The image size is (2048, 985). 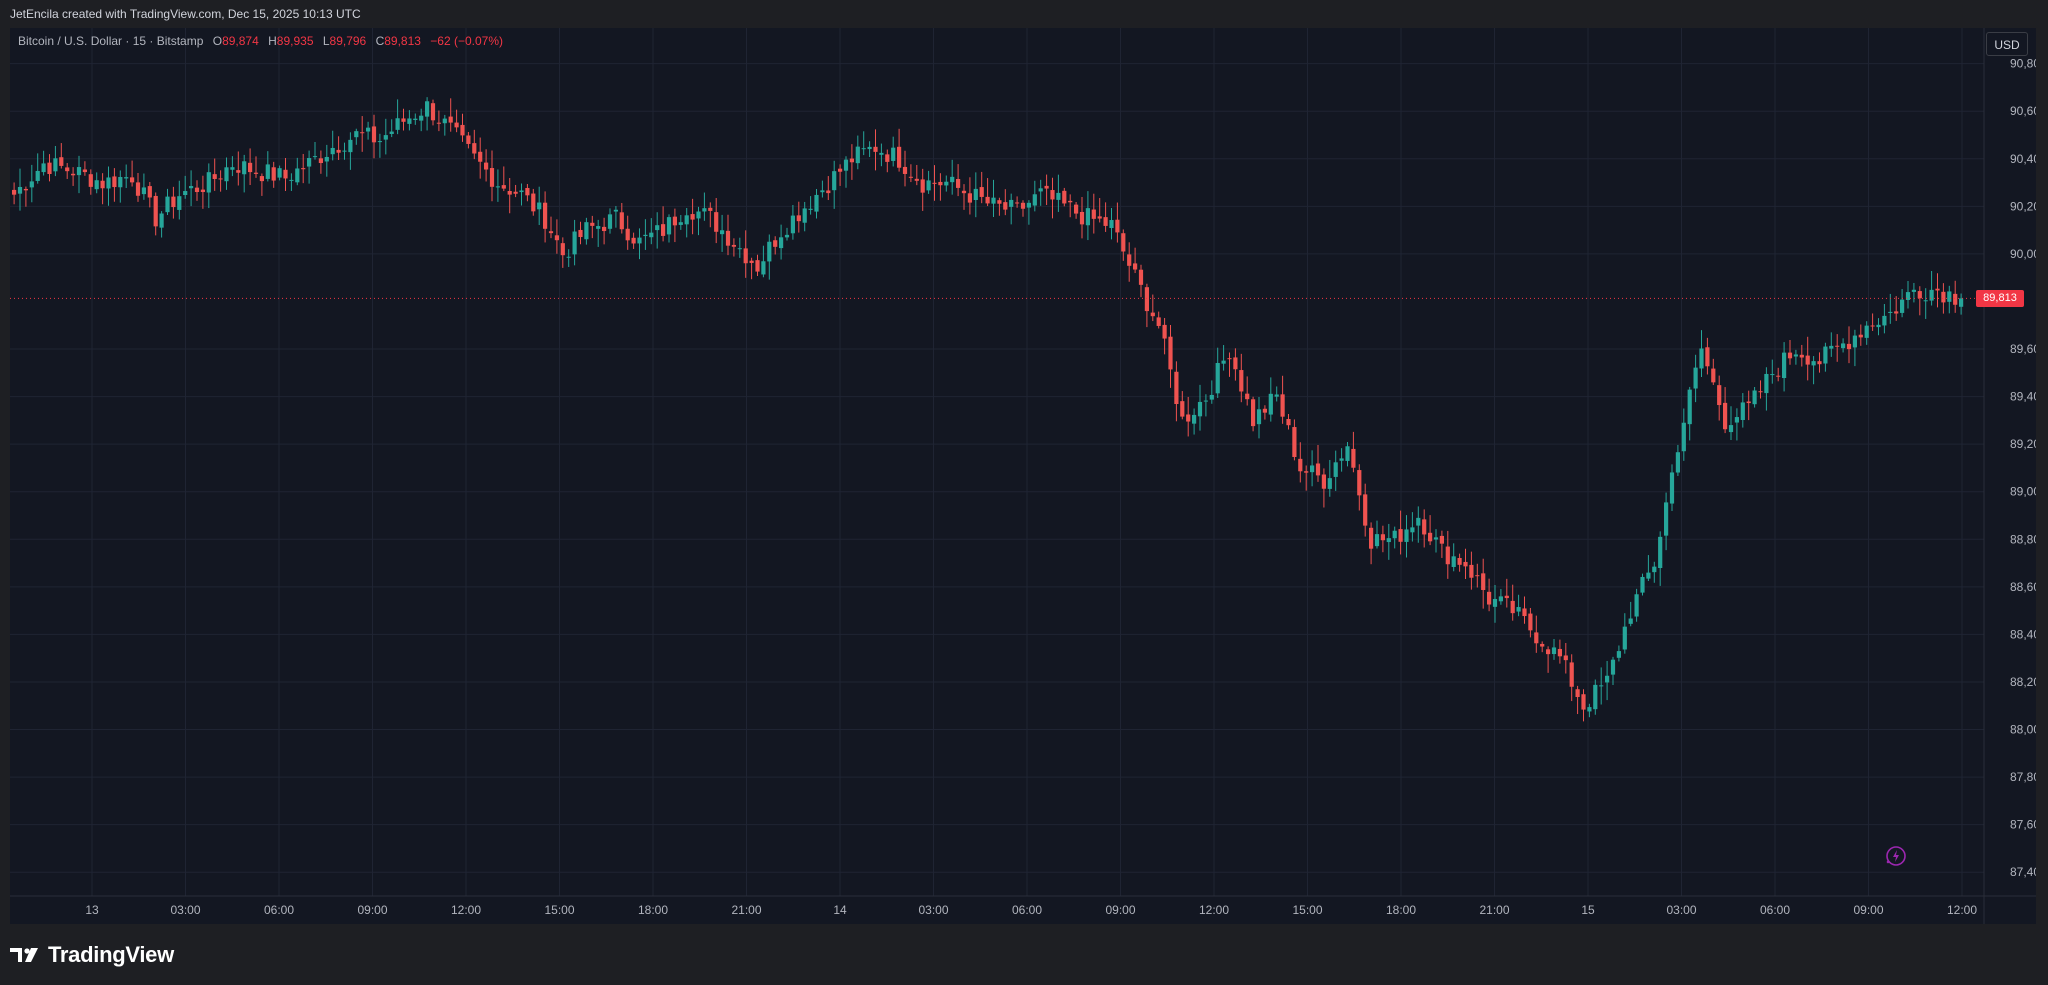 What do you see at coordinates (2023, 587) in the screenshot?
I see `y-tick-label: 88,600` at bounding box center [2023, 587].